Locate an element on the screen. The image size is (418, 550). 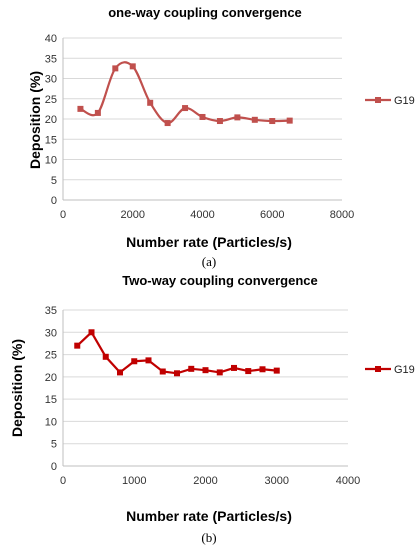
chart-a-ylabel: Deposition (%) is located at coordinates (35, 120).